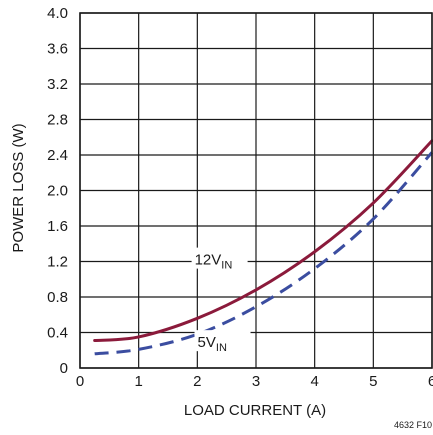 Image resolution: width=433 pixels, height=435 pixels. I want to click on series-label-0: 12VIN, so click(214, 262).